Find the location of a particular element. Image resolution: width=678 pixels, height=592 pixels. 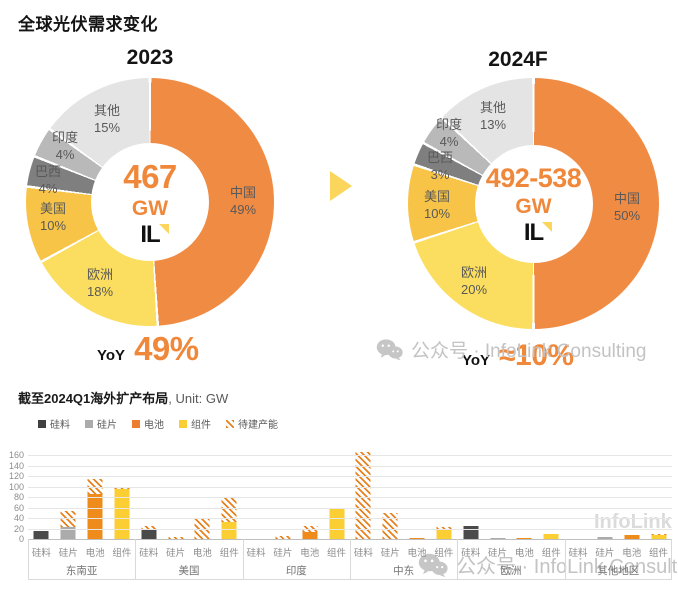

donut-segment-label-其他: 其他 15% is located at coordinates (107, 119).